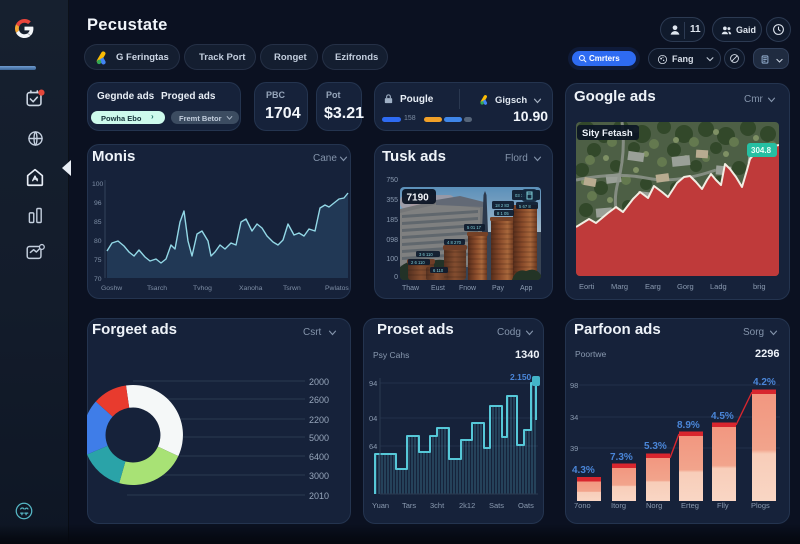 The width and height of the screenshot is (800, 544). Describe the element at coordinates (474, 227) in the screenshot. I see `svg-text: 5 01 17` at that location.